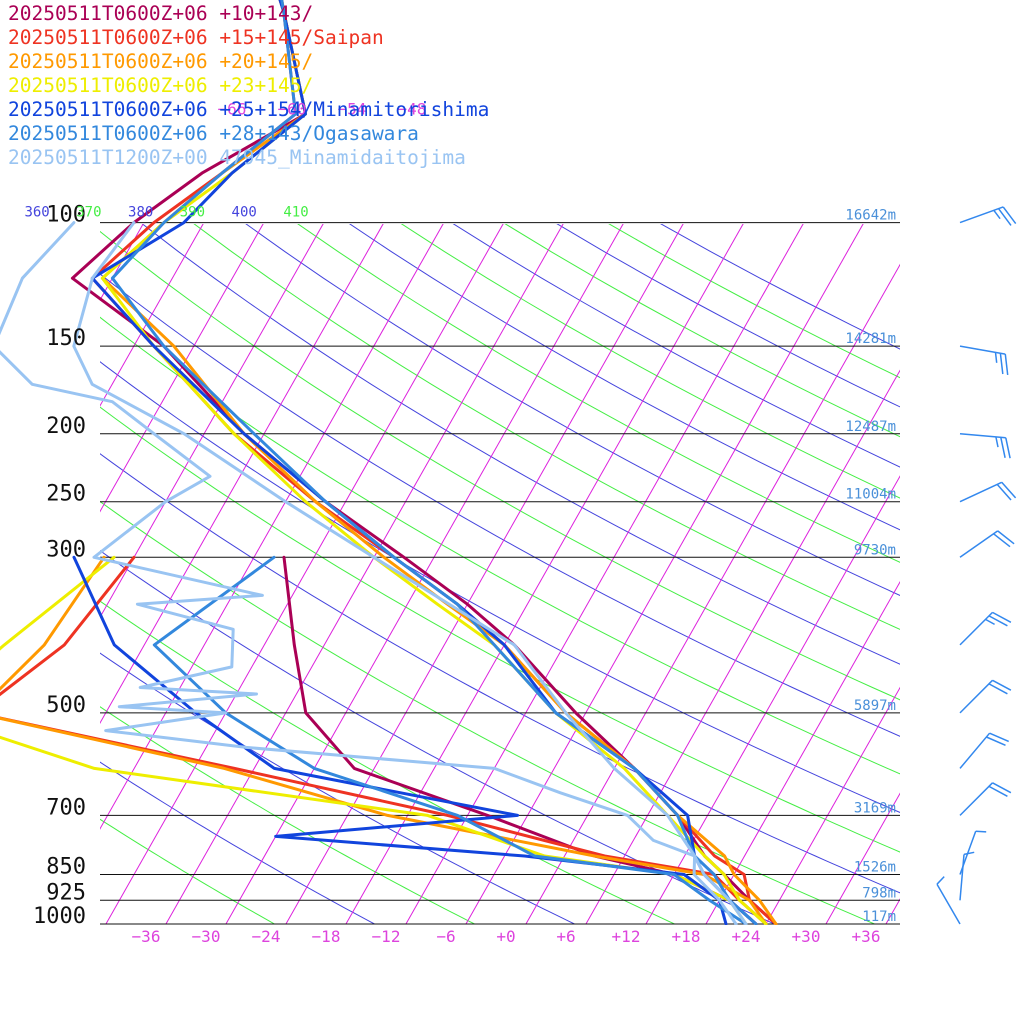 The image size is (1024, 1024). I want to click on temperature-tick-label: −30, so click(206, 936).